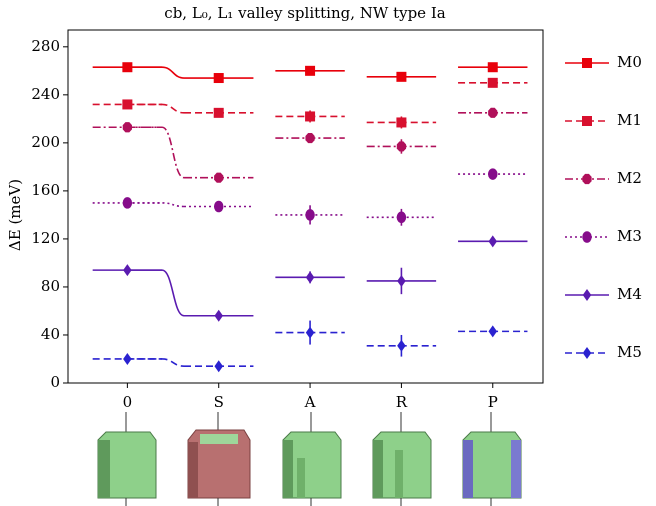 The width and height of the screenshot is (656, 506). Describe the element at coordinates (128, 402) in the screenshot. I see `x-tick-label: 0` at that location.